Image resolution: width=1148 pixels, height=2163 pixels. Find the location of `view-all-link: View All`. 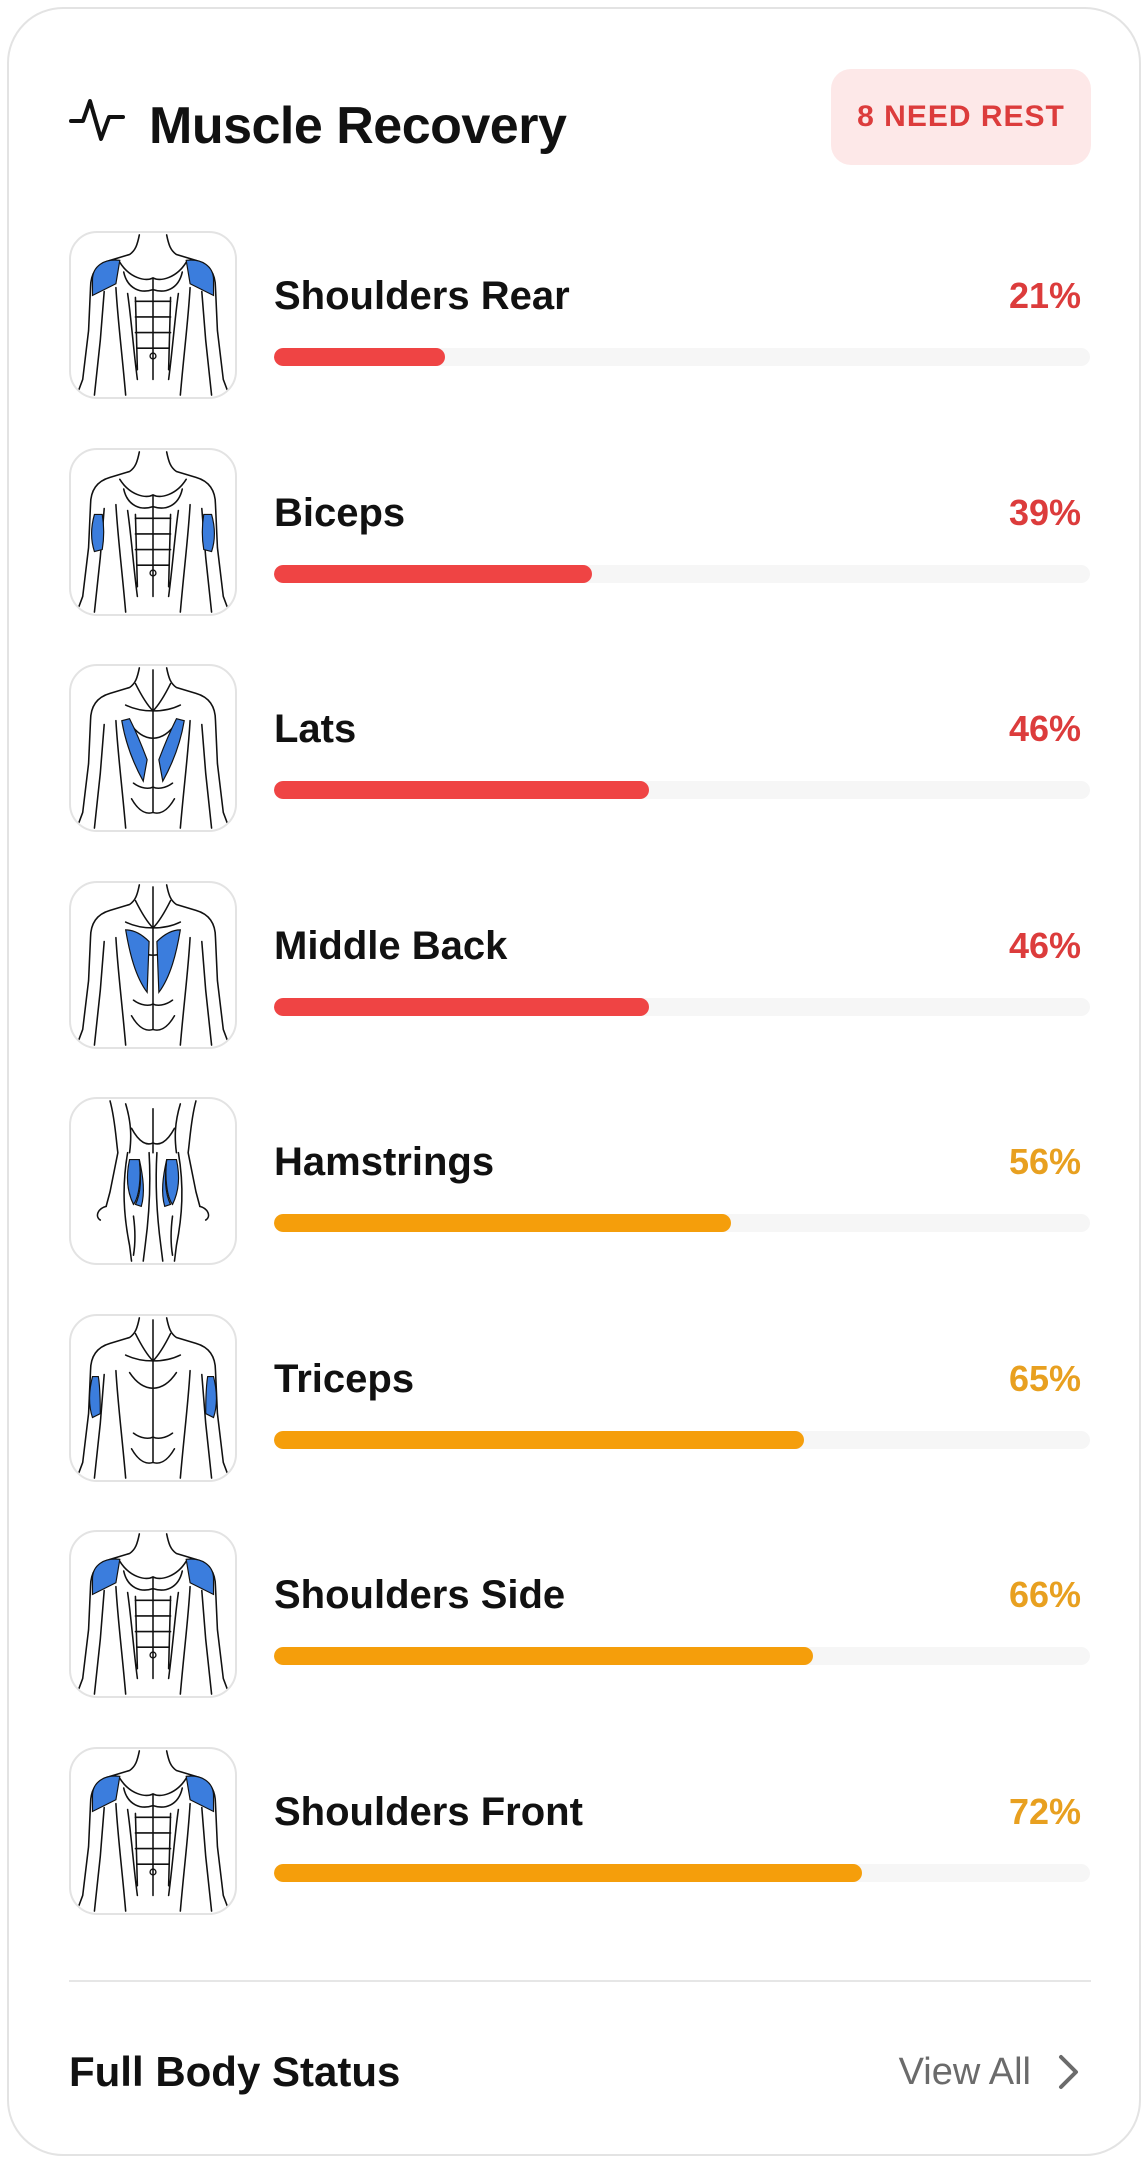

view-all-link: View All is located at coordinates (990, 2072).